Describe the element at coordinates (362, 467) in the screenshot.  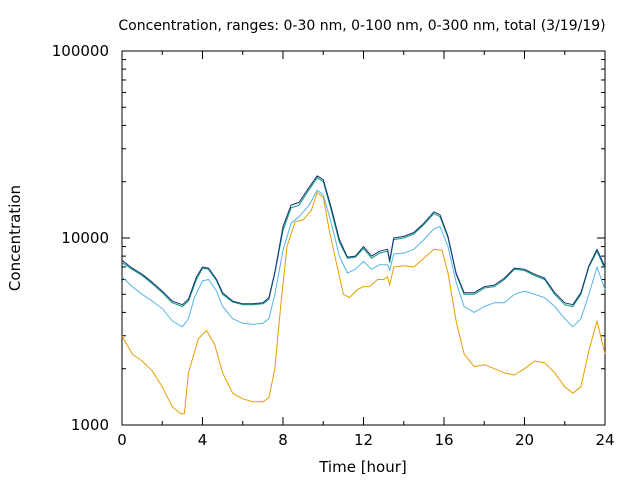
I see `x-axis-label: Time [hour]` at that location.